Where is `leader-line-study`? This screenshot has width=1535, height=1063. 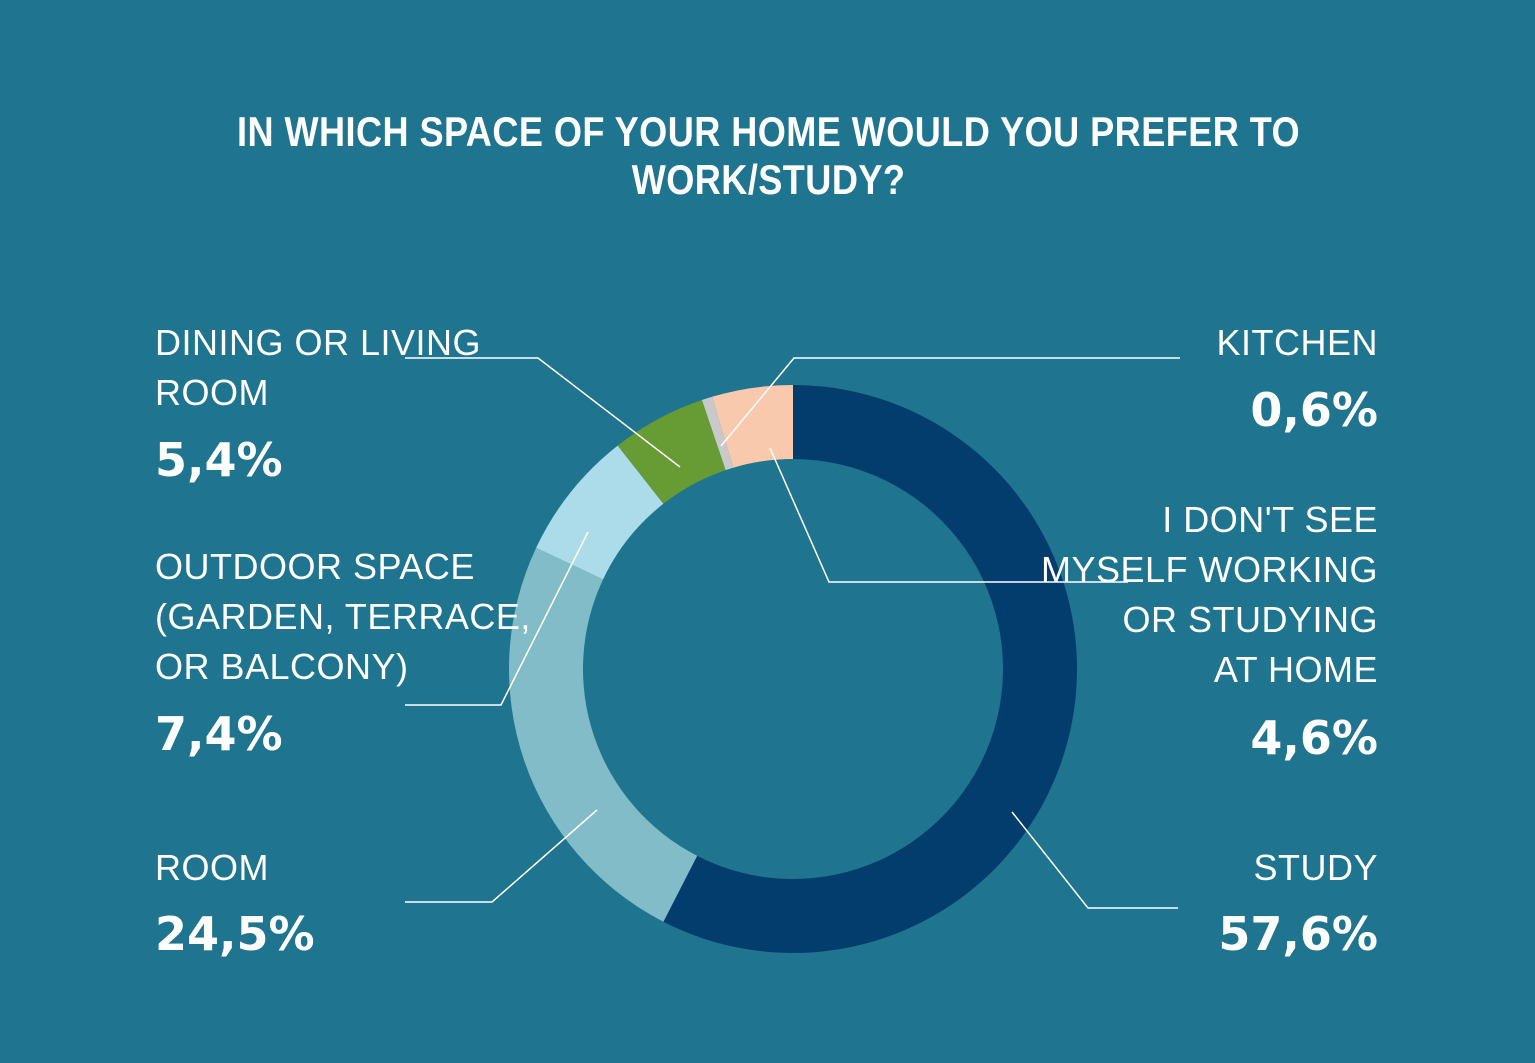
leader-line-study is located at coordinates (1094, 860).